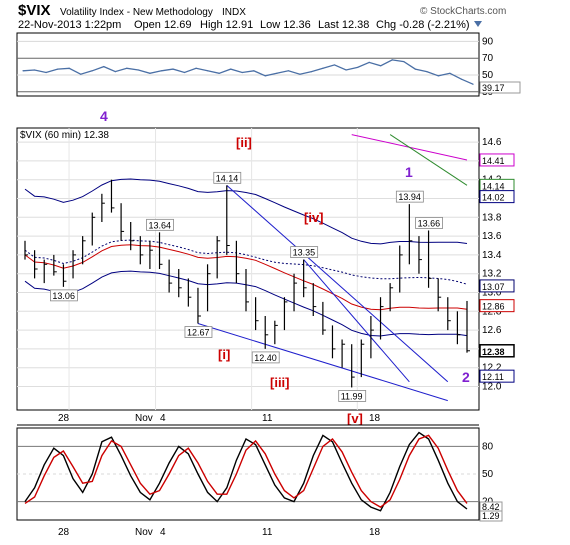 The height and width of the screenshot is (545, 570). I want to click on wave-label-i: [i], so click(224, 354).